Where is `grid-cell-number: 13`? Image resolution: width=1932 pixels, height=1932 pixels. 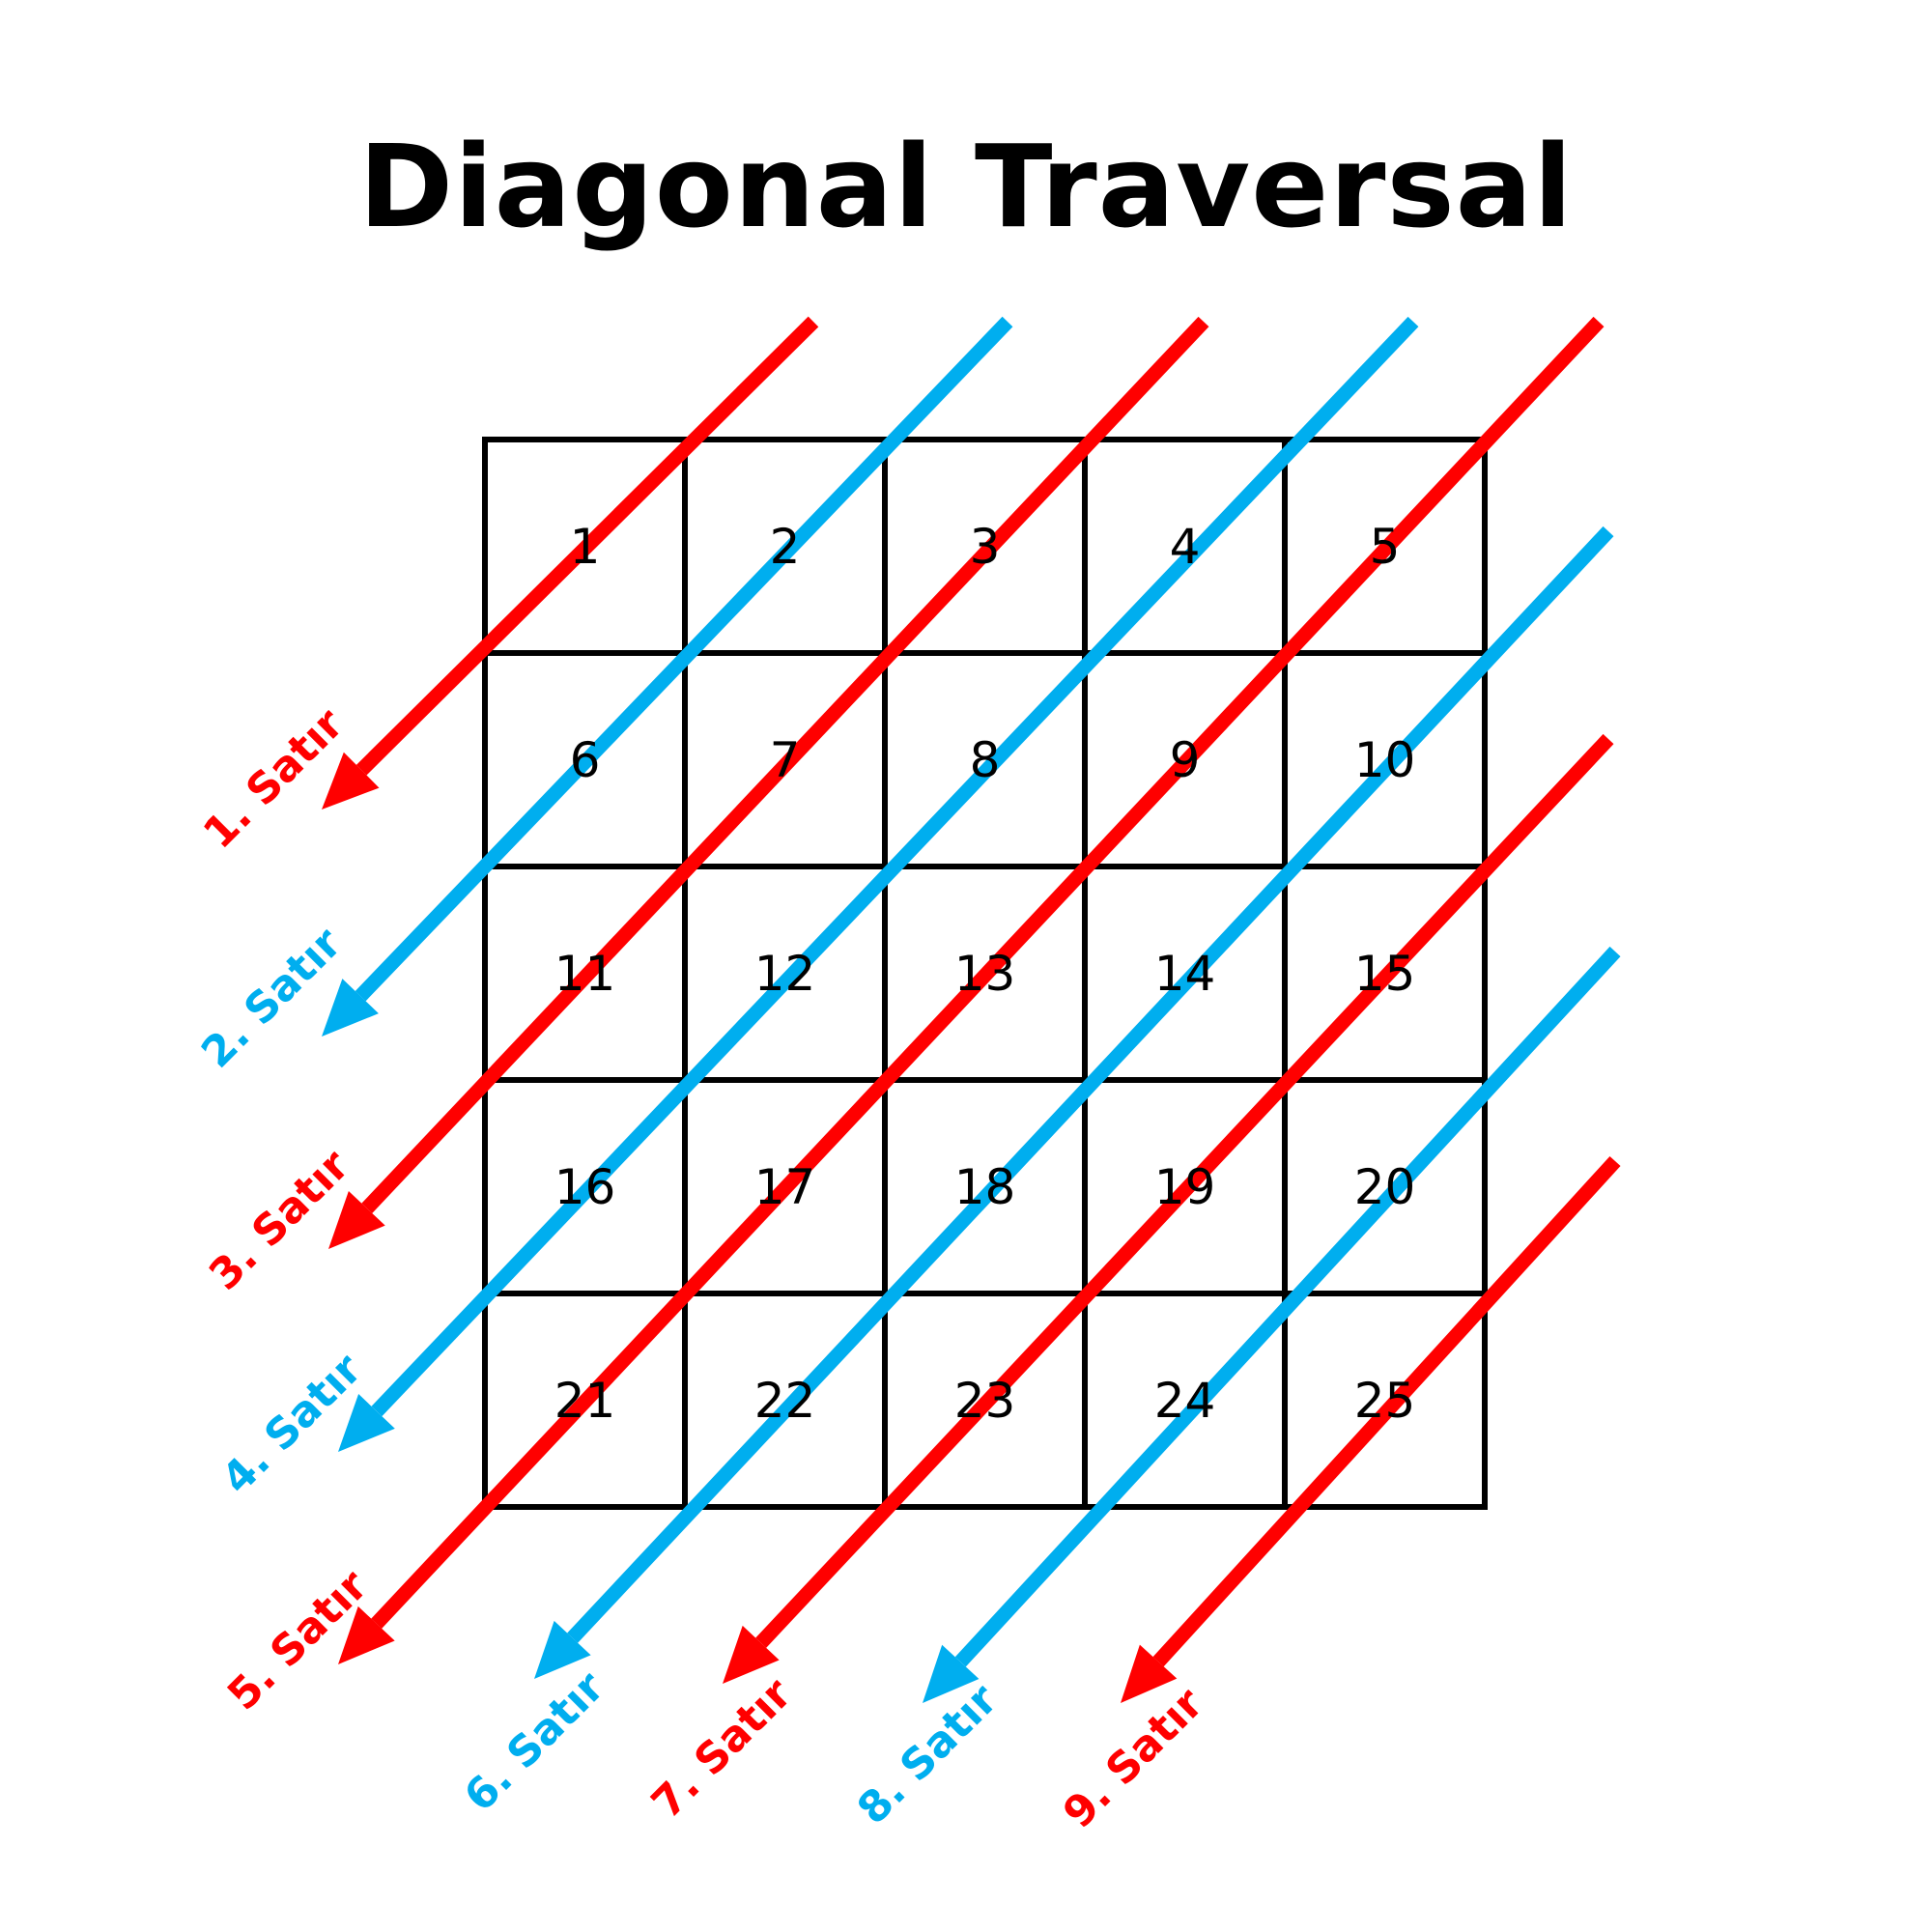 grid-cell-number: 13 is located at coordinates (985, 974).